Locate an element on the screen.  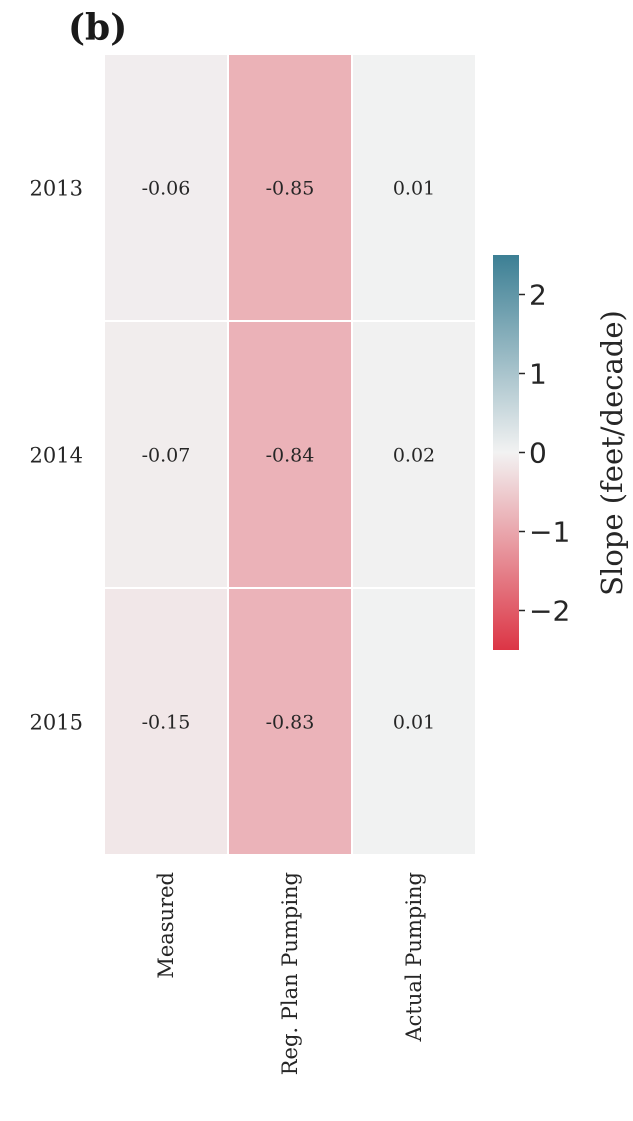
row-label: 2014 is located at coordinates (56, 456).